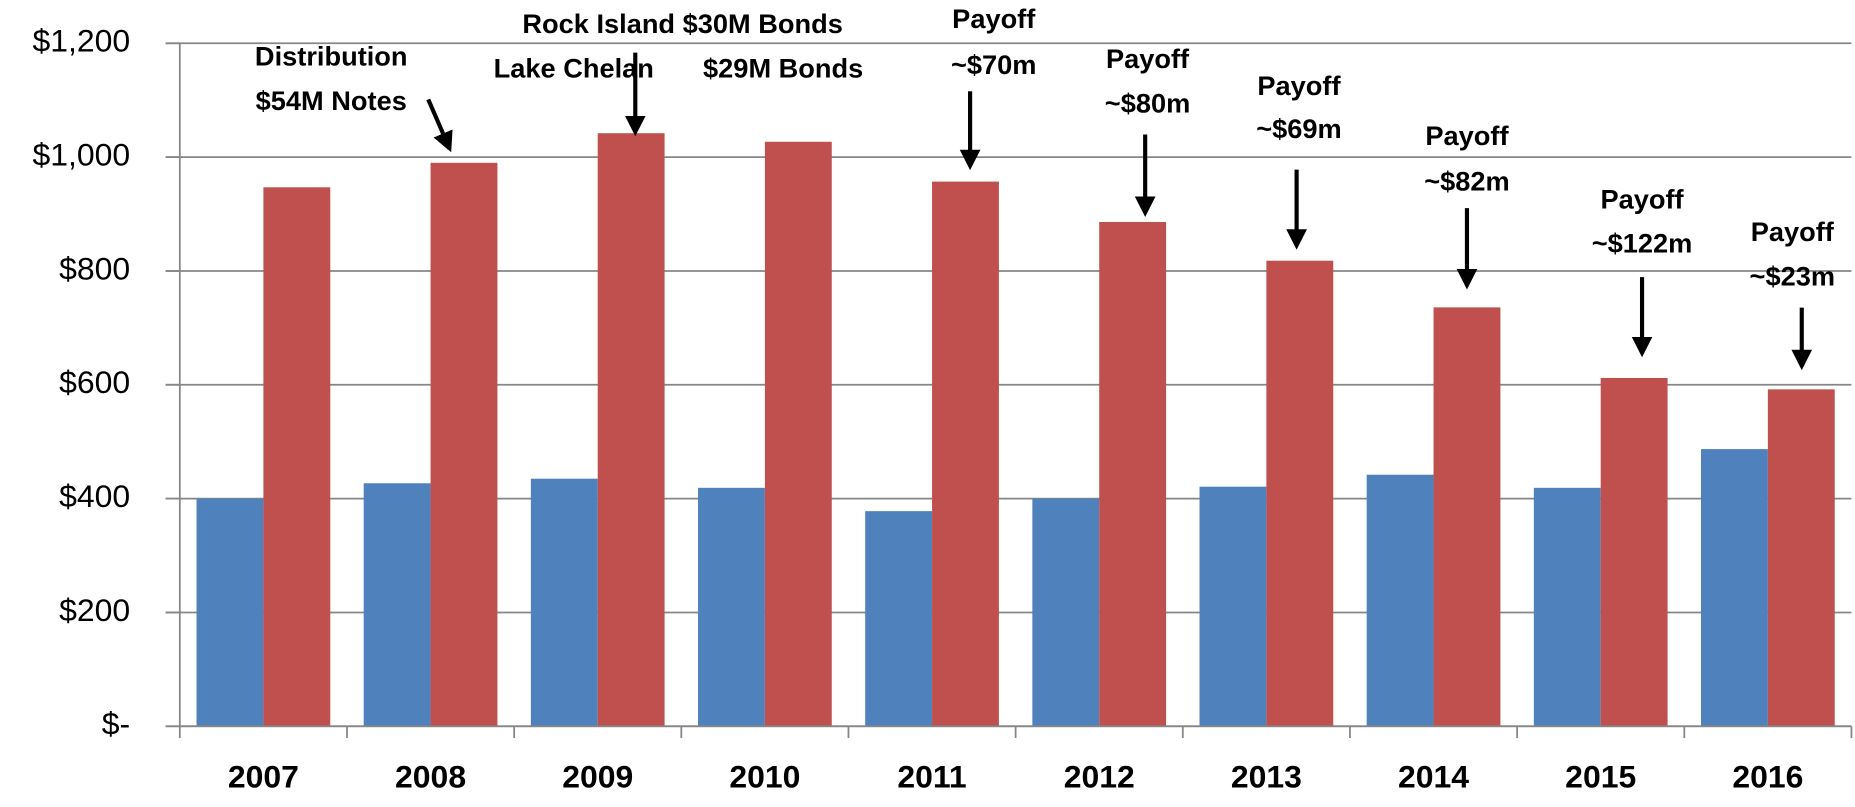 The width and height of the screenshot is (1855, 807). Describe the element at coordinates (81, 41) in the screenshot. I see `y-tick-label: $1,200` at that location.